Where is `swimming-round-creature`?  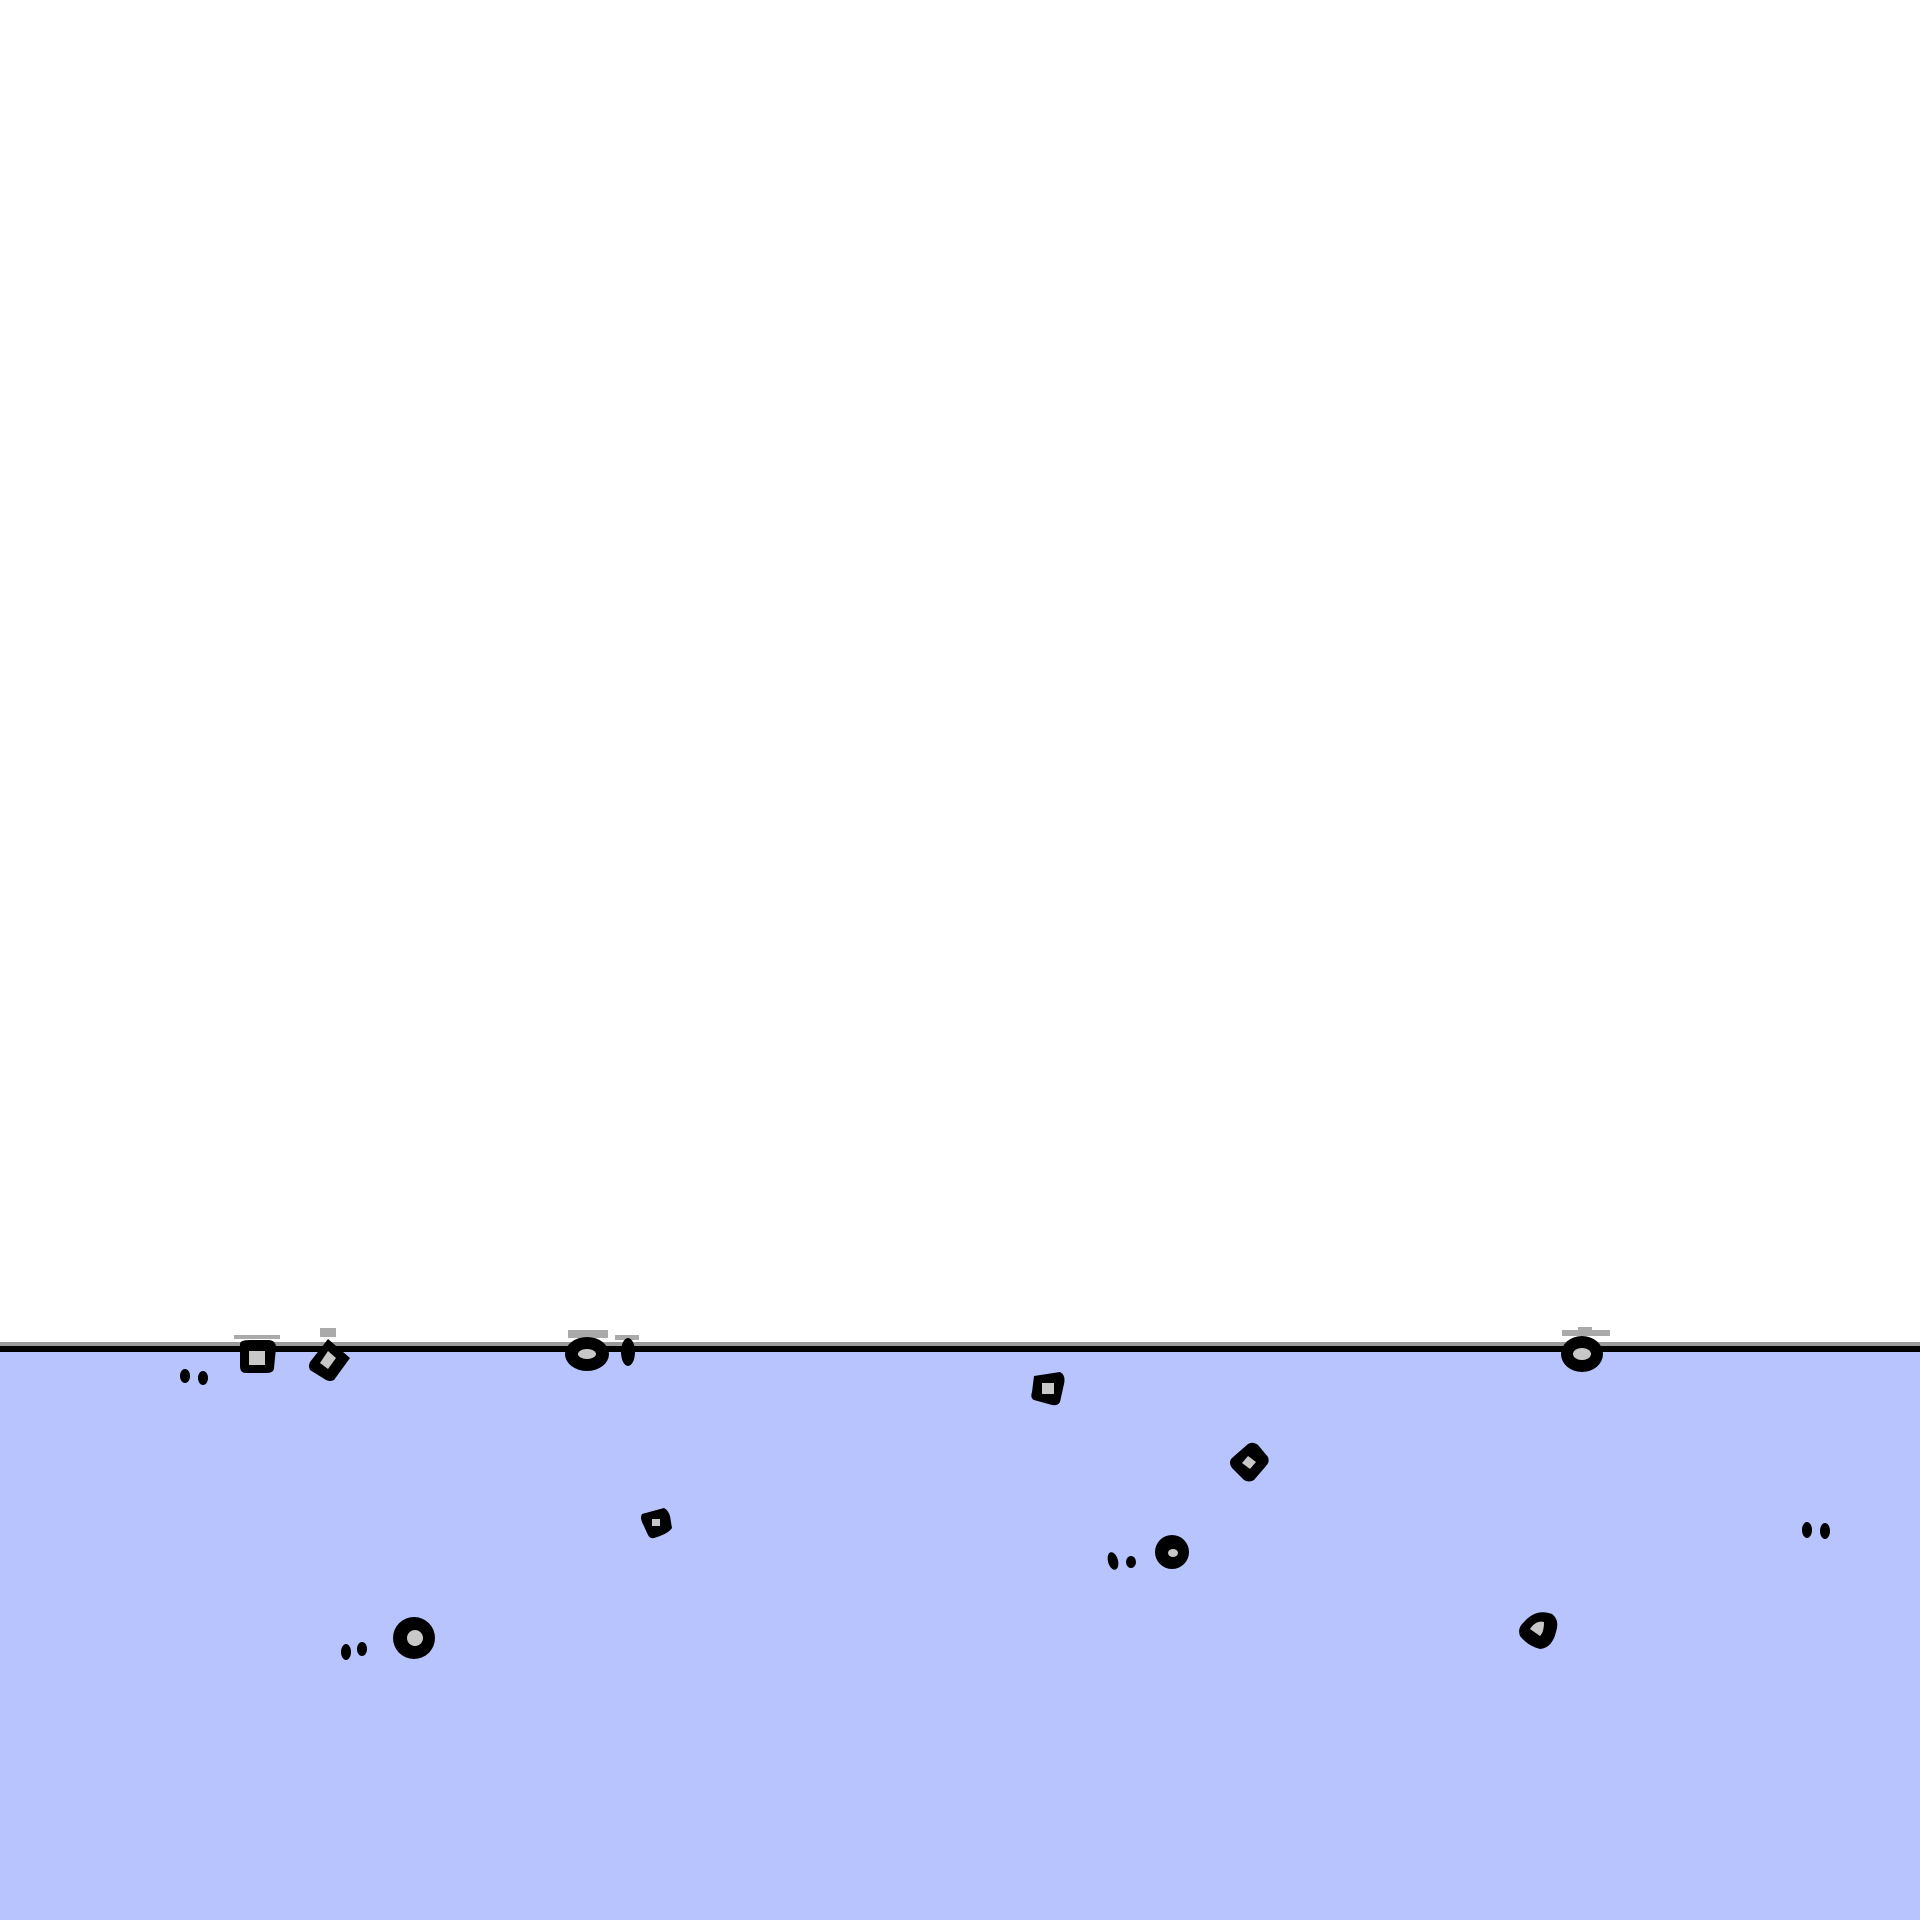 swimming-round-creature is located at coordinates (1172, 1552).